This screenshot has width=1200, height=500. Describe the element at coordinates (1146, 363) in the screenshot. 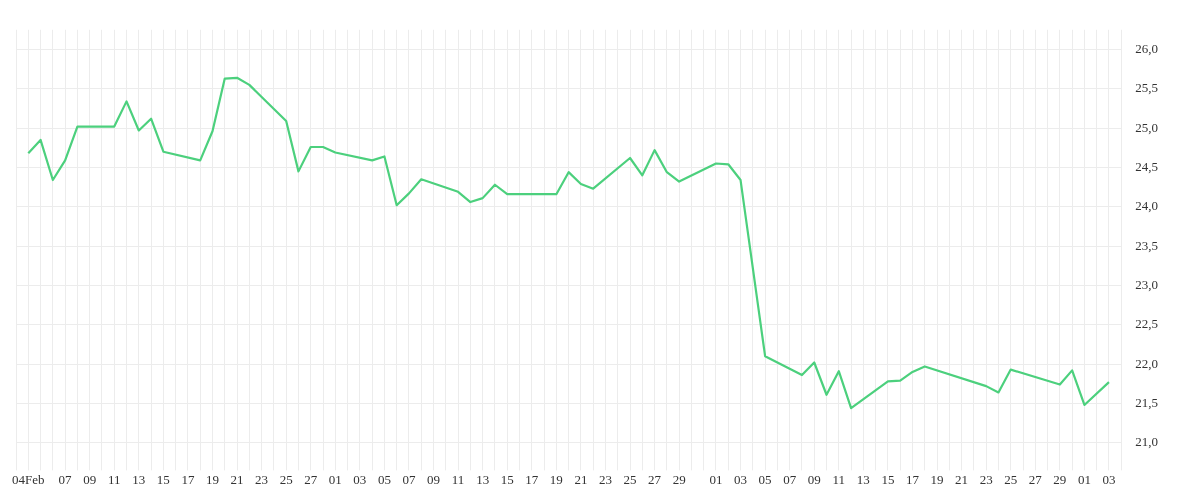

I see `y-tick-label: 22,0` at that location.